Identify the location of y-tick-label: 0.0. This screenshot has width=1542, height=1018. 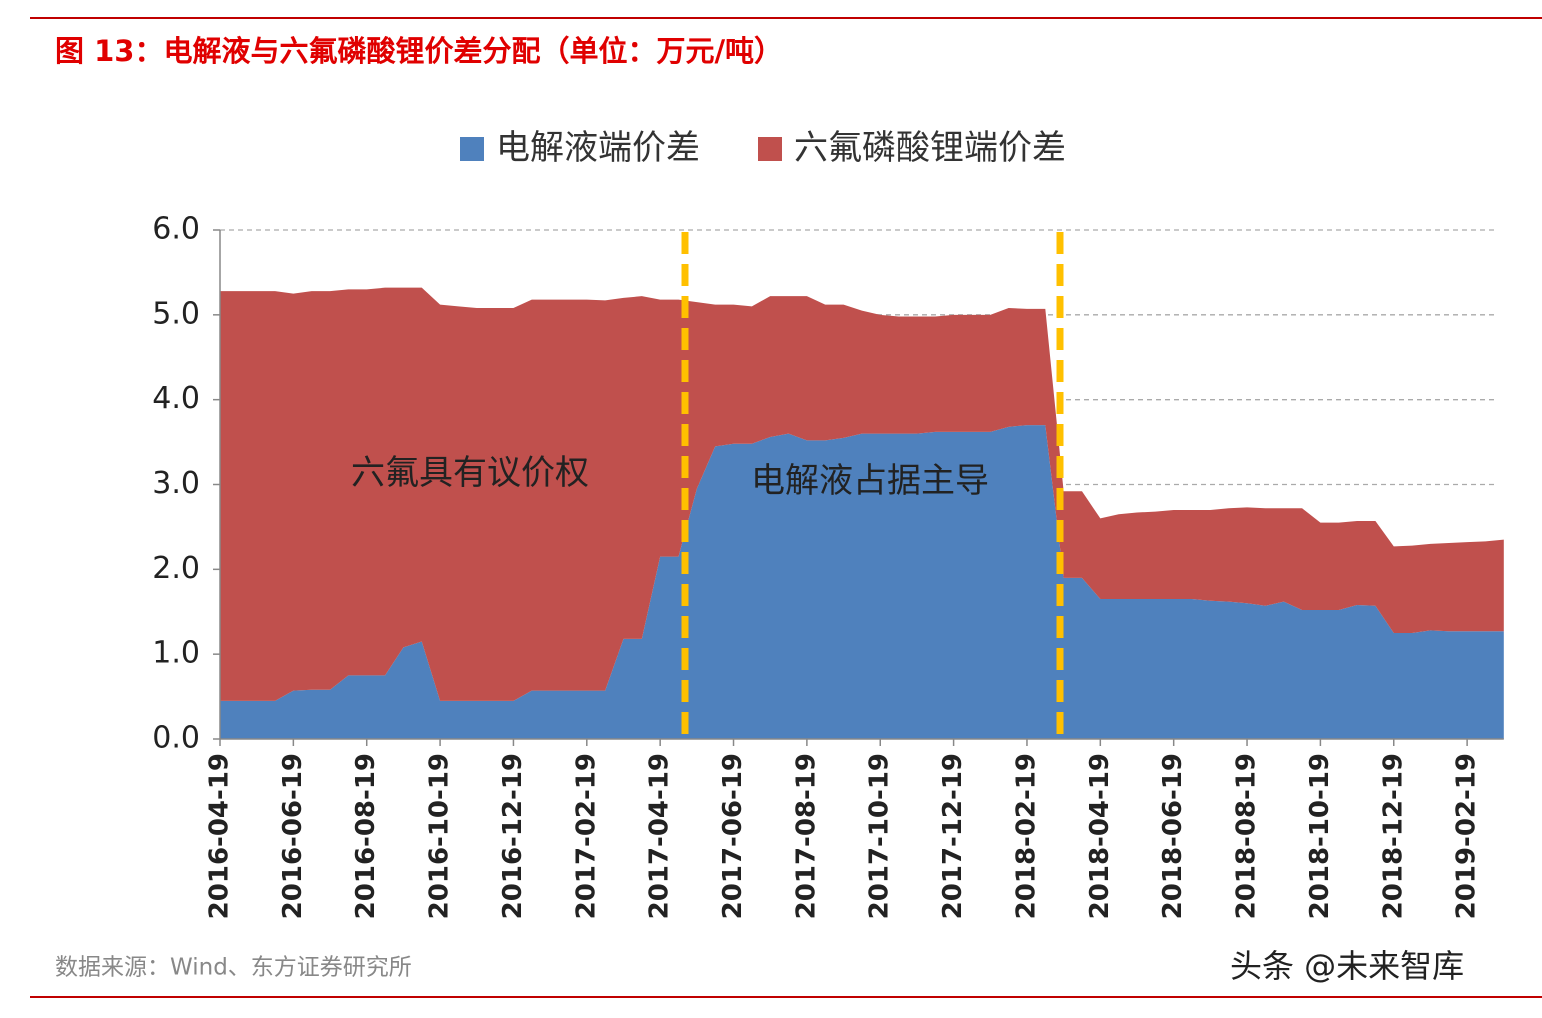
(176, 738).